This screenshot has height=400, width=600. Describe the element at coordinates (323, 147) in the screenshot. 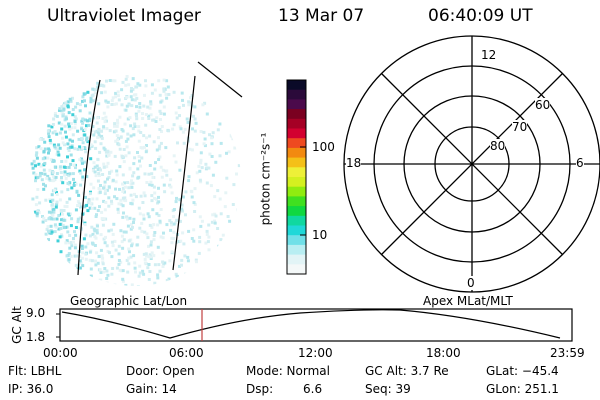

I see `colorbar-label-100: 100` at that location.